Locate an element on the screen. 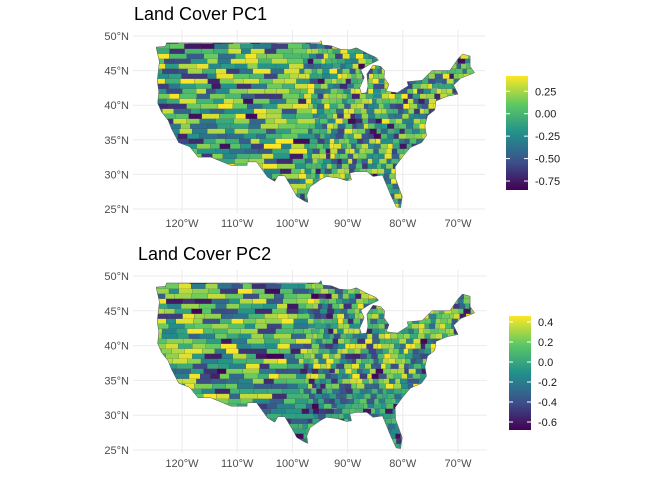 The height and width of the screenshot is (480, 672). legend-tick-label: -0.6 is located at coordinates (547, 423).